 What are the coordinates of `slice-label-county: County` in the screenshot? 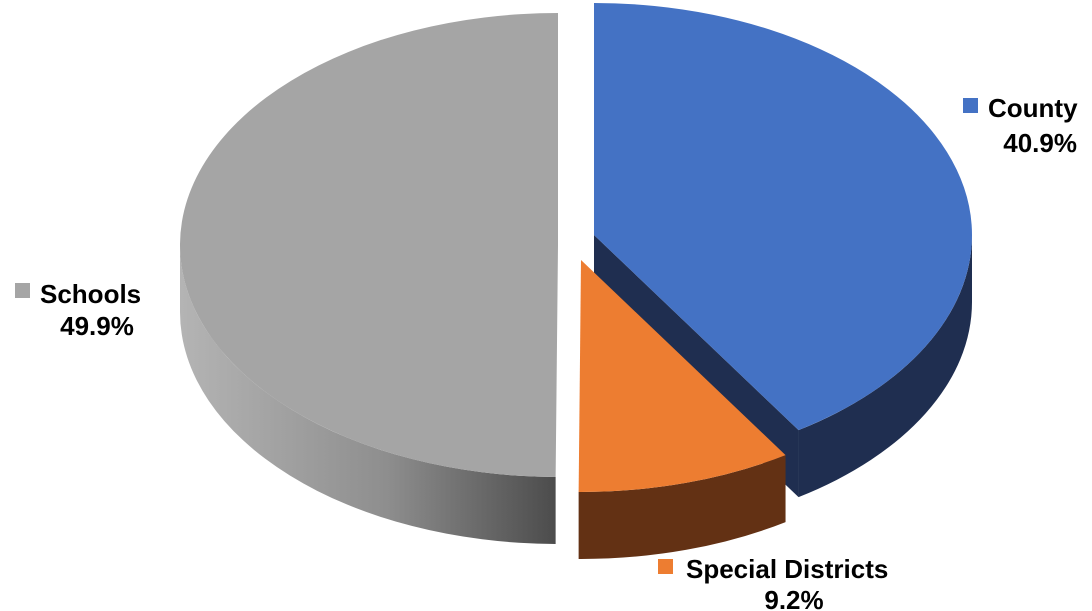 It's located at (1033, 108).